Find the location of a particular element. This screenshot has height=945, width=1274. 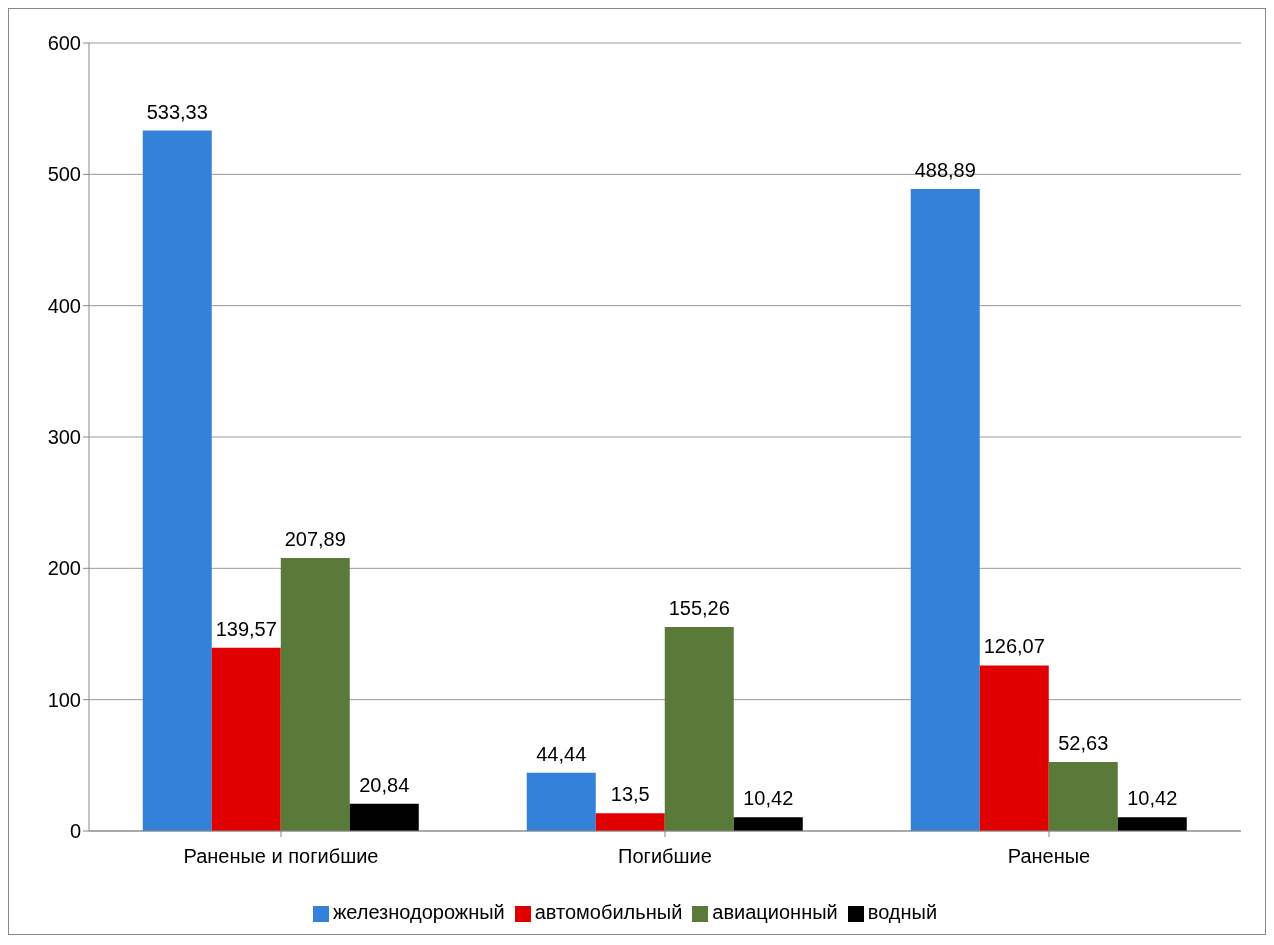

data-label: 13,5 is located at coordinates (630, 794).